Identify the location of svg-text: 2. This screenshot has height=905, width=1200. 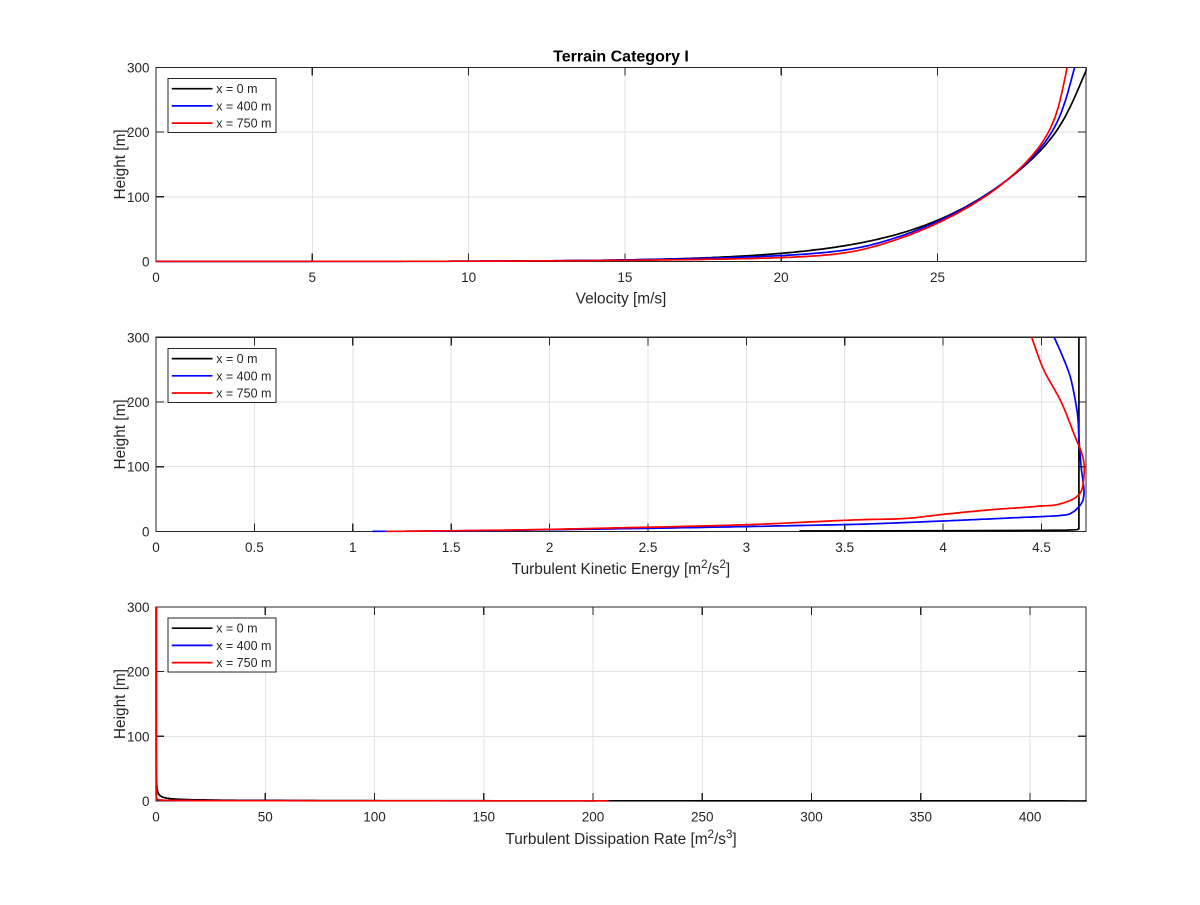
(550, 547).